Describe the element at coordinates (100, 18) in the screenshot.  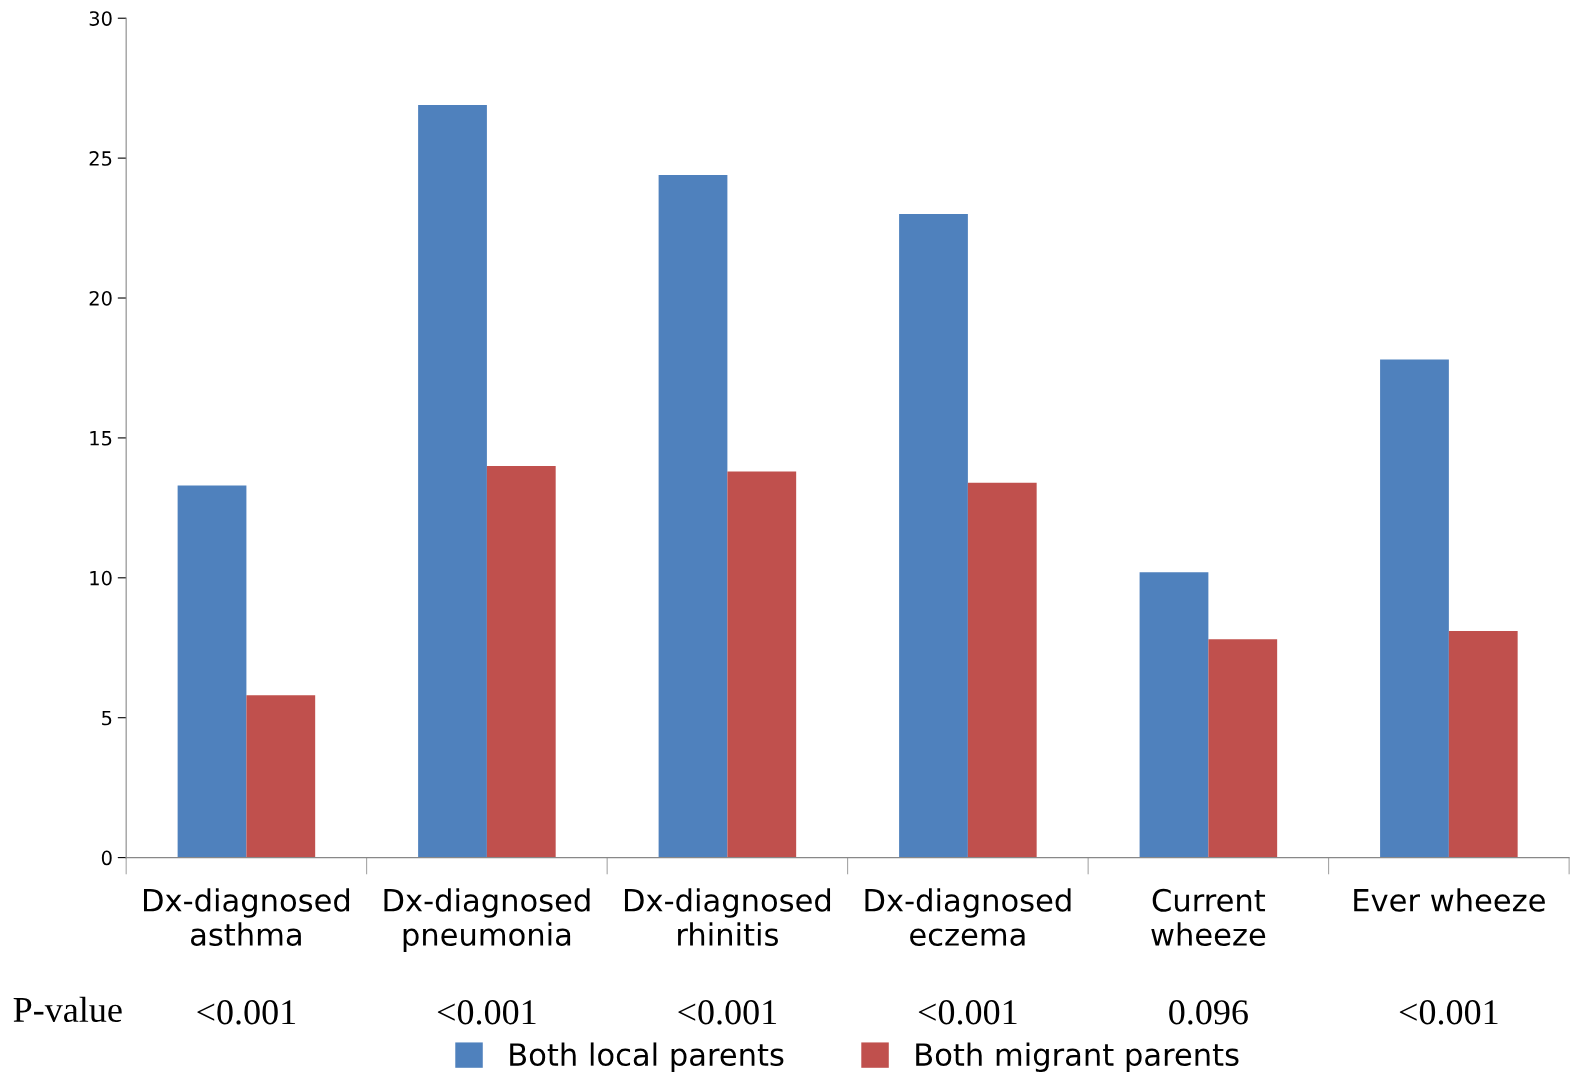
I see `y-tick-label: 30` at that location.